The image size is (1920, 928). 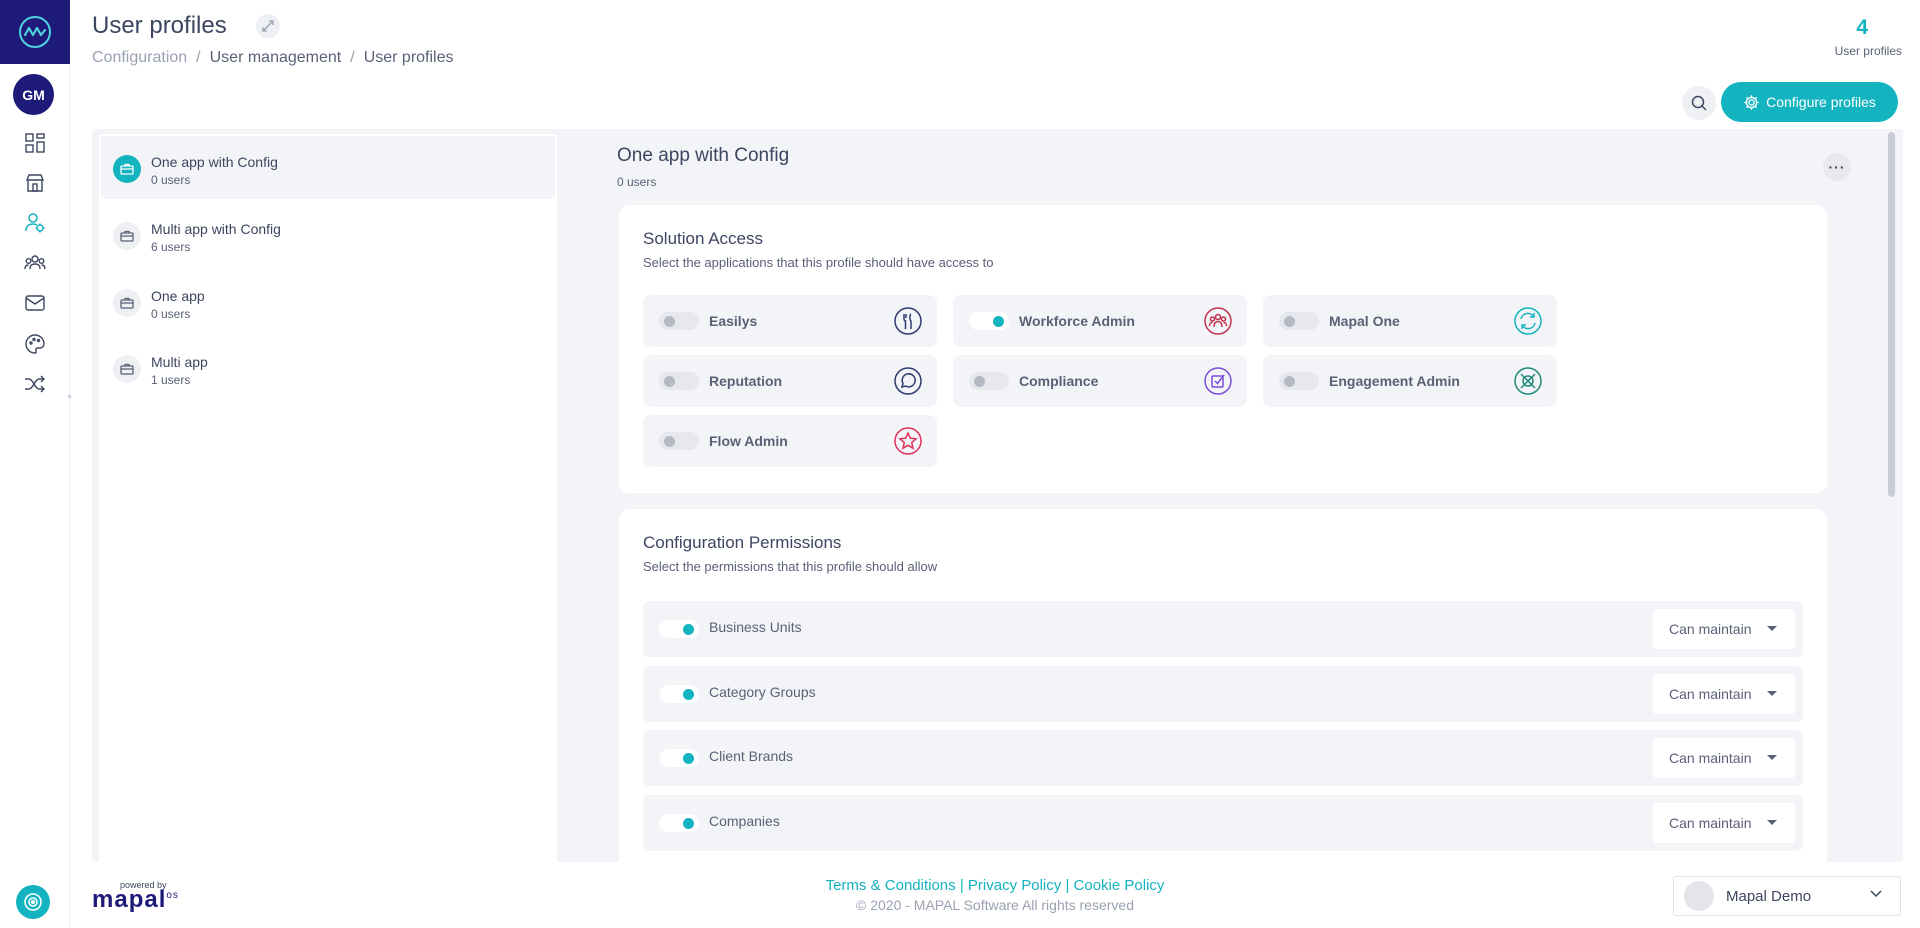 I want to click on breadcrumb-user-management: User management, so click(x=275, y=57).